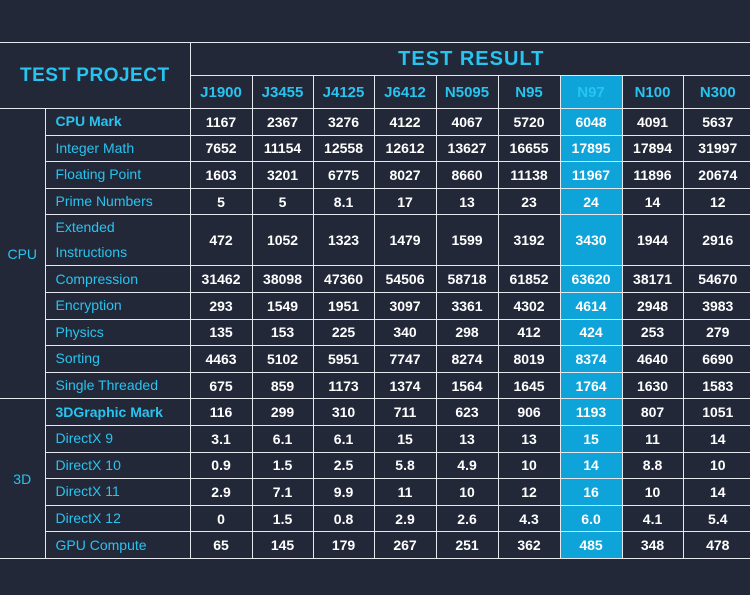 This screenshot has height=595, width=750. I want to click on value-cell: 298, so click(467, 332).